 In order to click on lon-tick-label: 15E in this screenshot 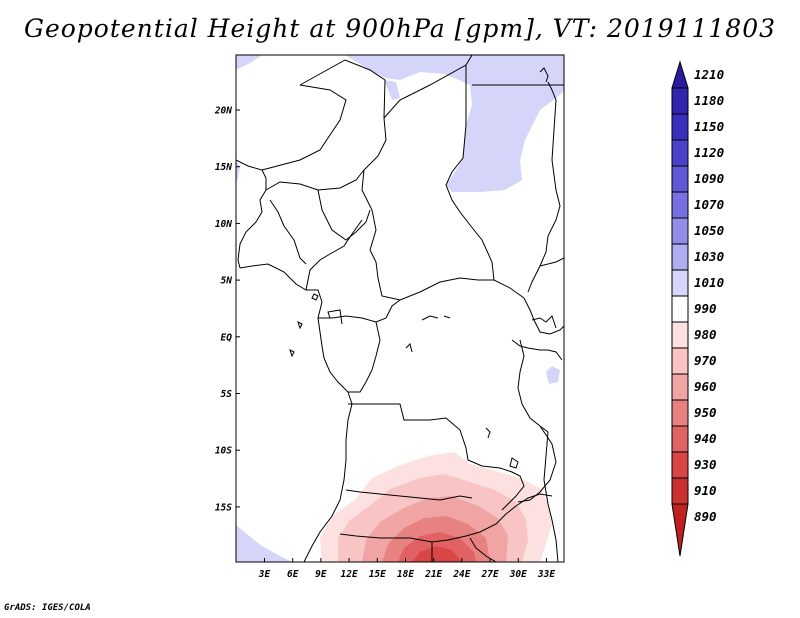, I will do `click(377, 574)`.